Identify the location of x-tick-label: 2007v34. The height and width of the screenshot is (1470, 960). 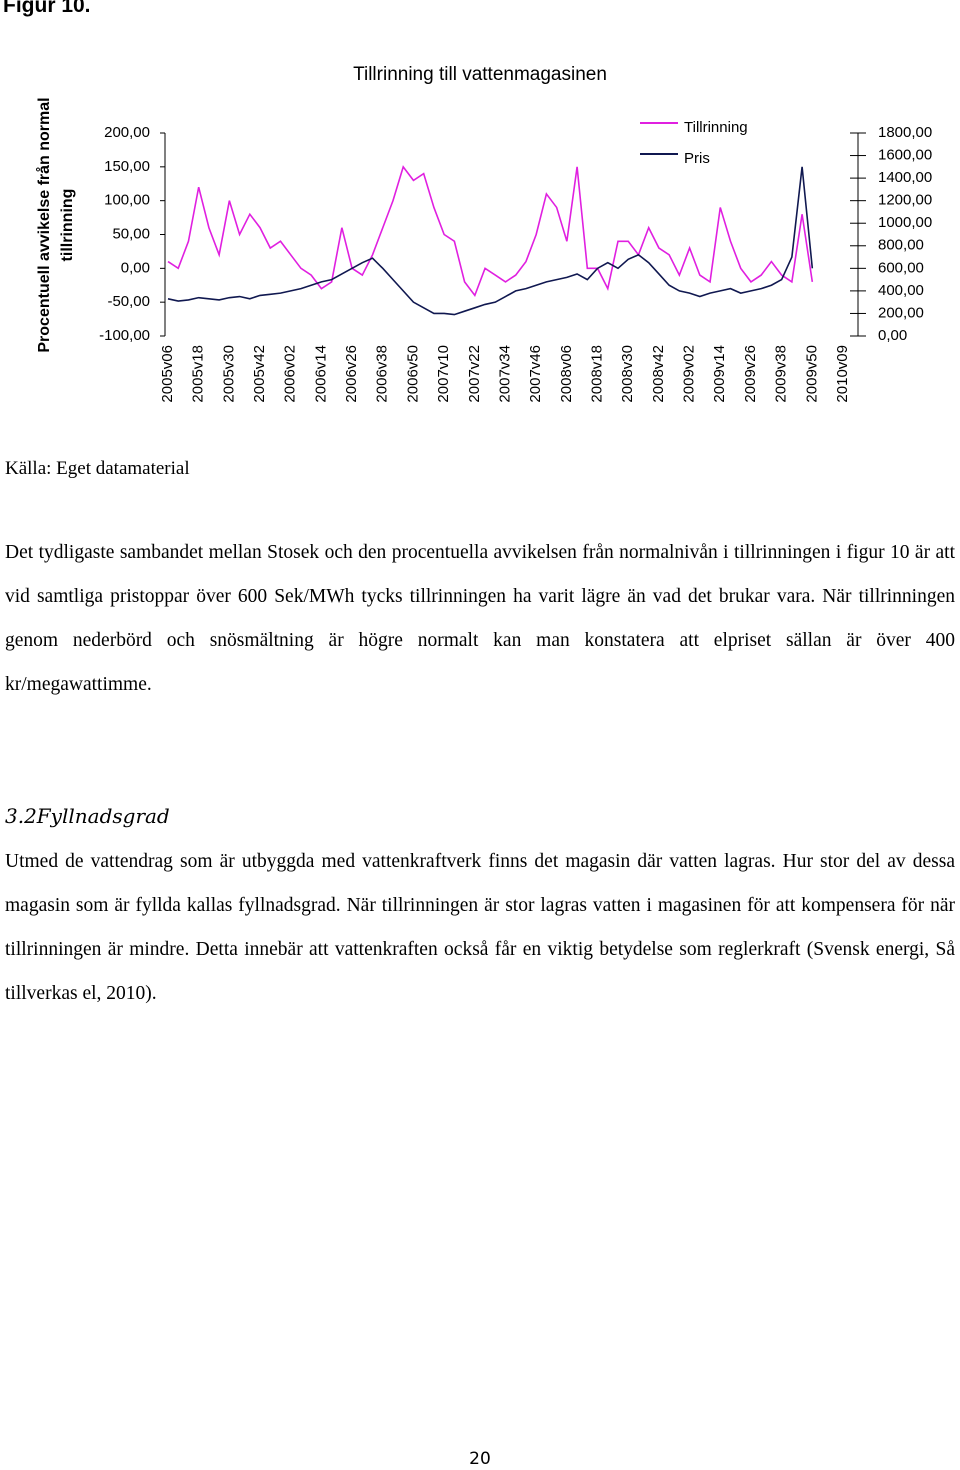
(504, 374).